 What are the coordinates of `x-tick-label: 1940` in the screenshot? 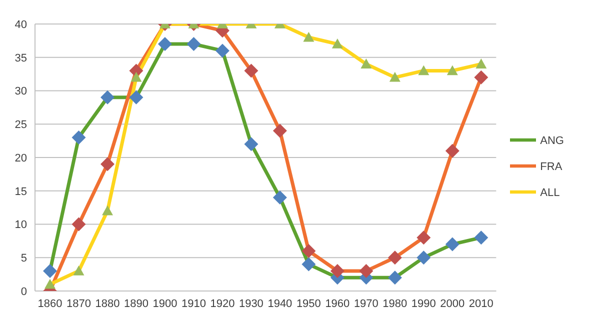 It's located at (280, 304).